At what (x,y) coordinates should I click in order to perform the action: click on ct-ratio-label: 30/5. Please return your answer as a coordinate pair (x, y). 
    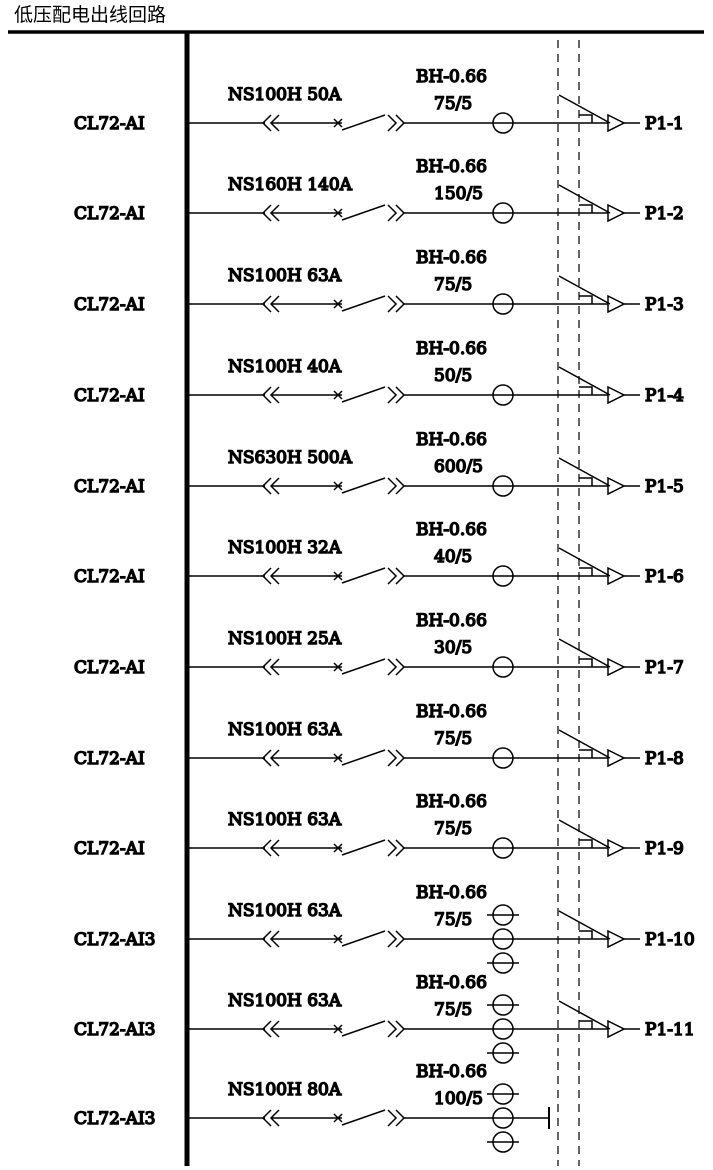
    Looking at the image, I should click on (453, 648).